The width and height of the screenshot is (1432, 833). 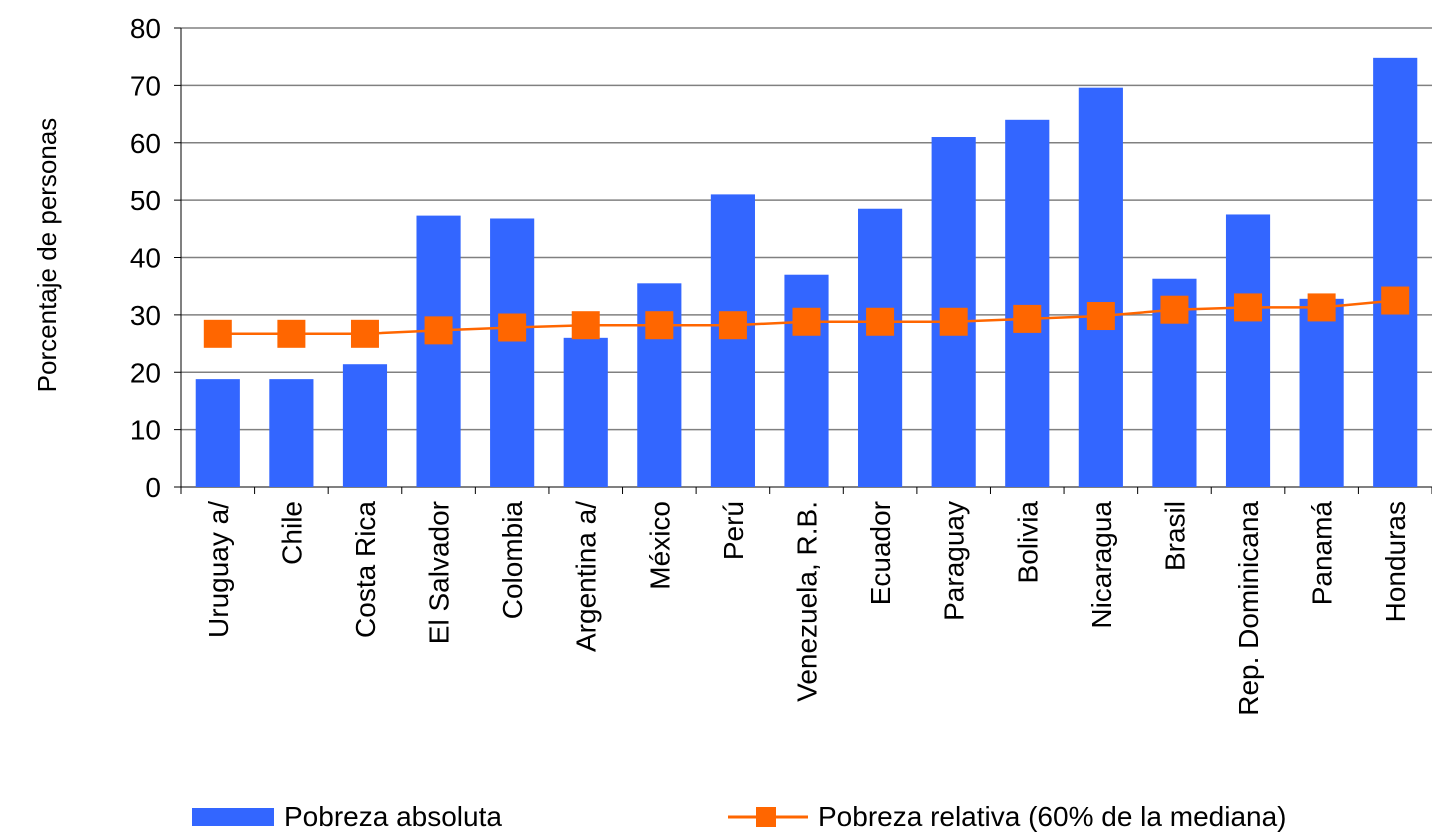 What do you see at coordinates (1174, 536) in the screenshot?
I see `x-tick-label: Brasil` at bounding box center [1174, 536].